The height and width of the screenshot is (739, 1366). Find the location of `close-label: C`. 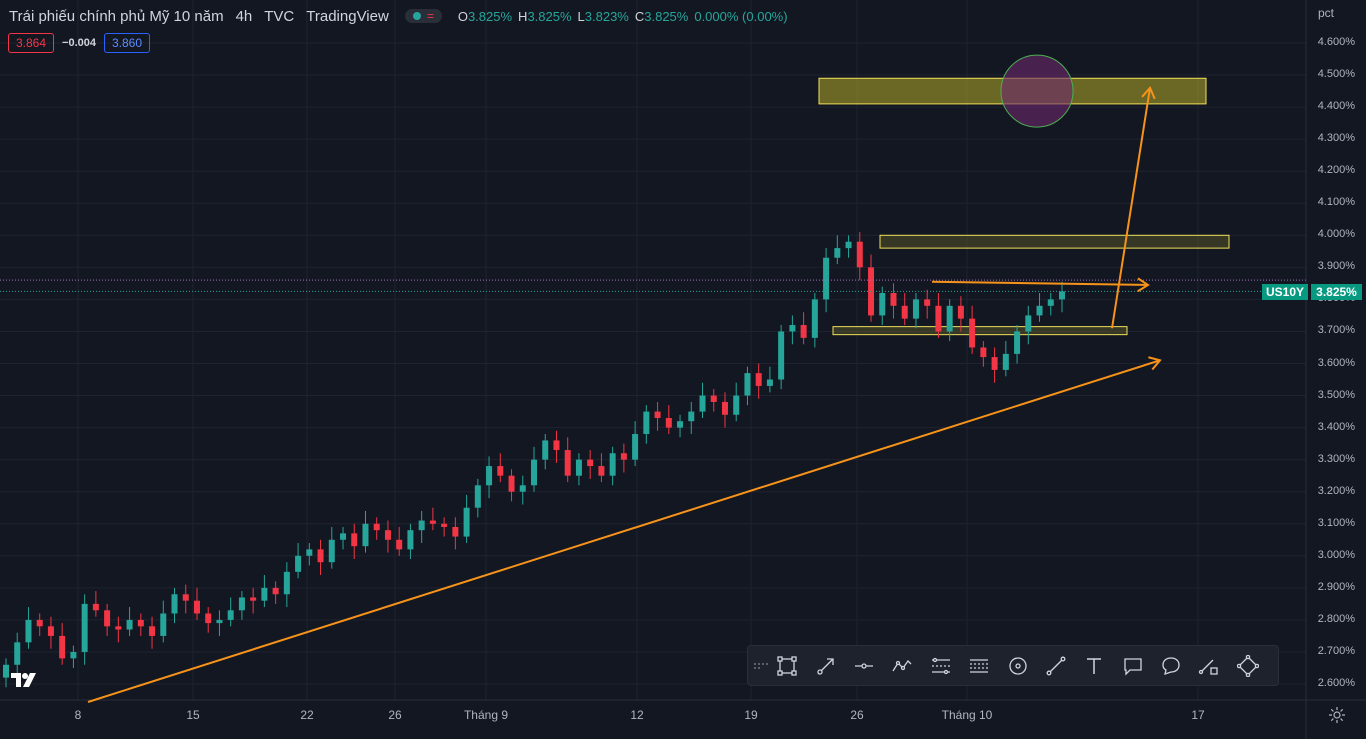

close-label: C is located at coordinates (639, 16).